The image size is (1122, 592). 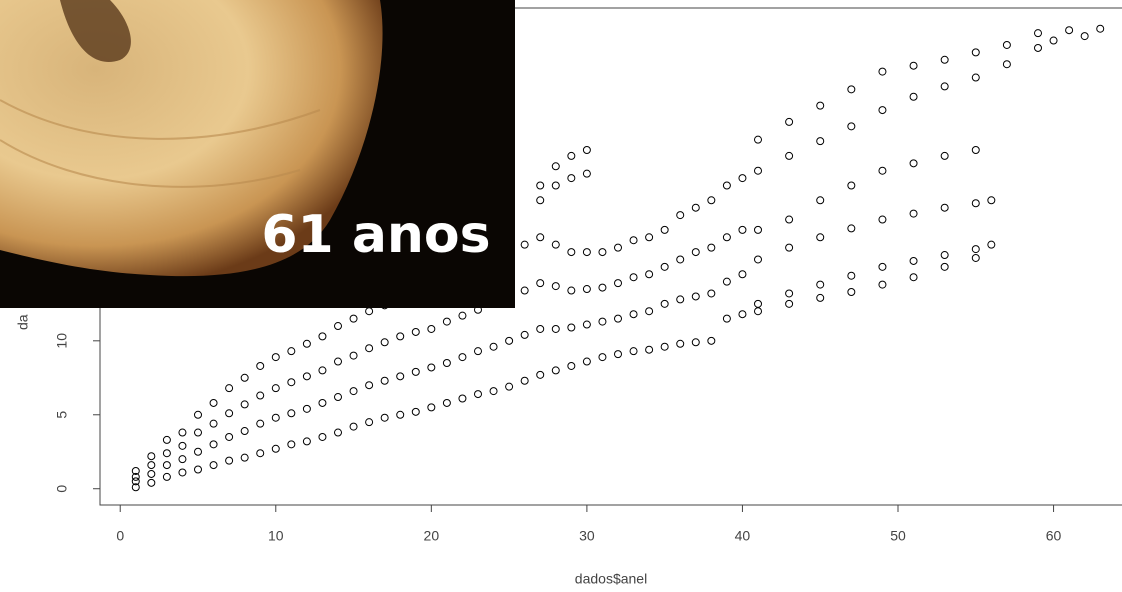 What do you see at coordinates (23, 322) in the screenshot?
I see `y-axis-label: da` at bounding box center [23, 322].